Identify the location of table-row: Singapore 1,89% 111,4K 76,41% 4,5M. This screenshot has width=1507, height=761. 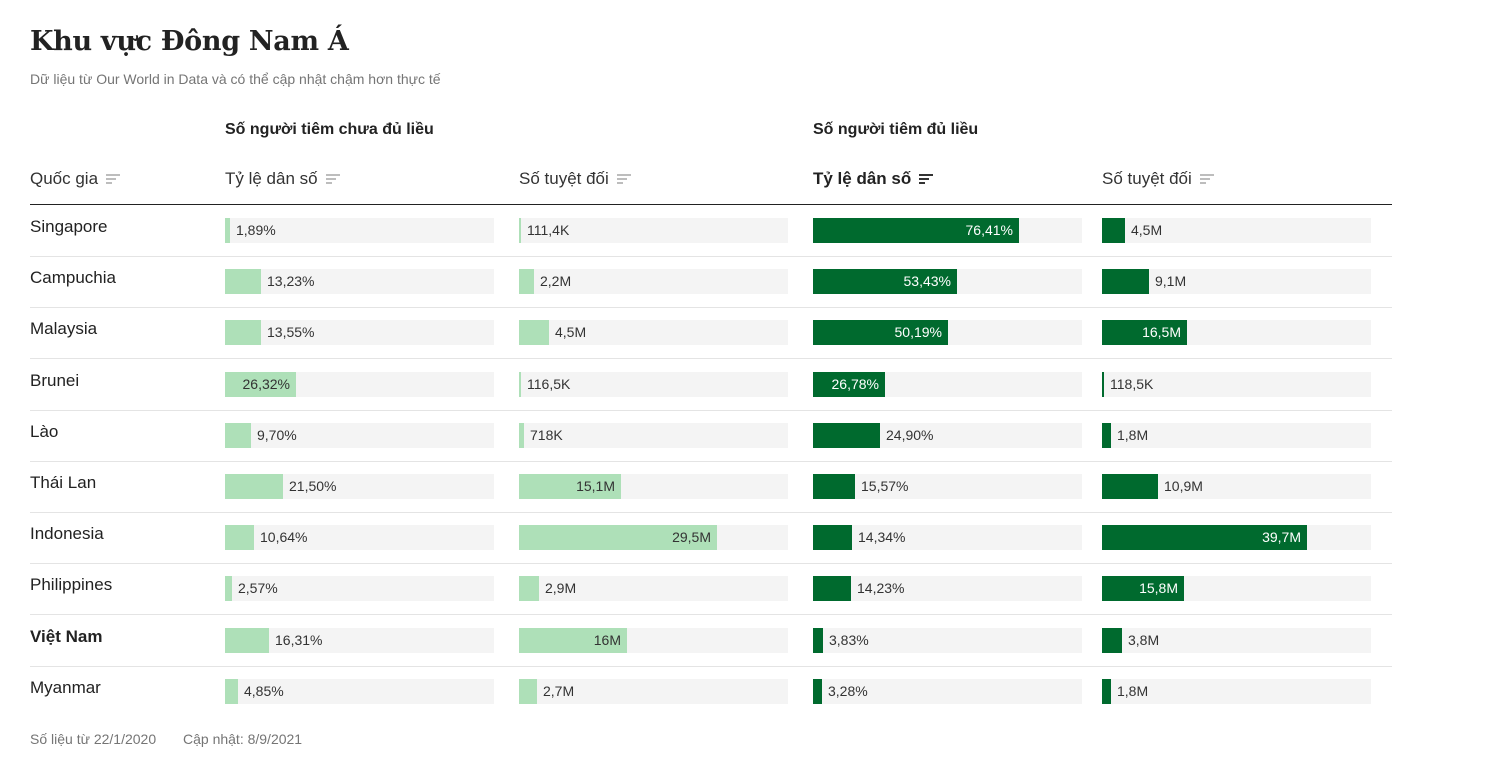
(711, 231).